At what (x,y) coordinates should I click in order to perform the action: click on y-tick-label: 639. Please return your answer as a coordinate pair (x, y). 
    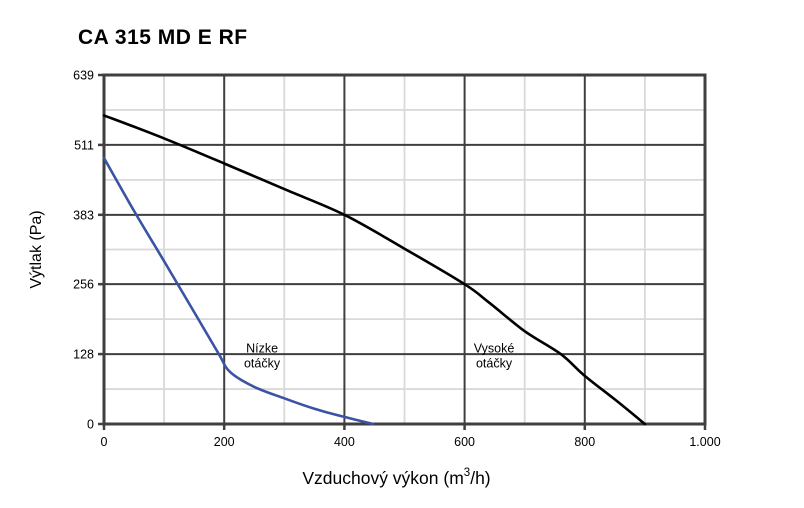
    Looking at the image, I should click on (83, 76).